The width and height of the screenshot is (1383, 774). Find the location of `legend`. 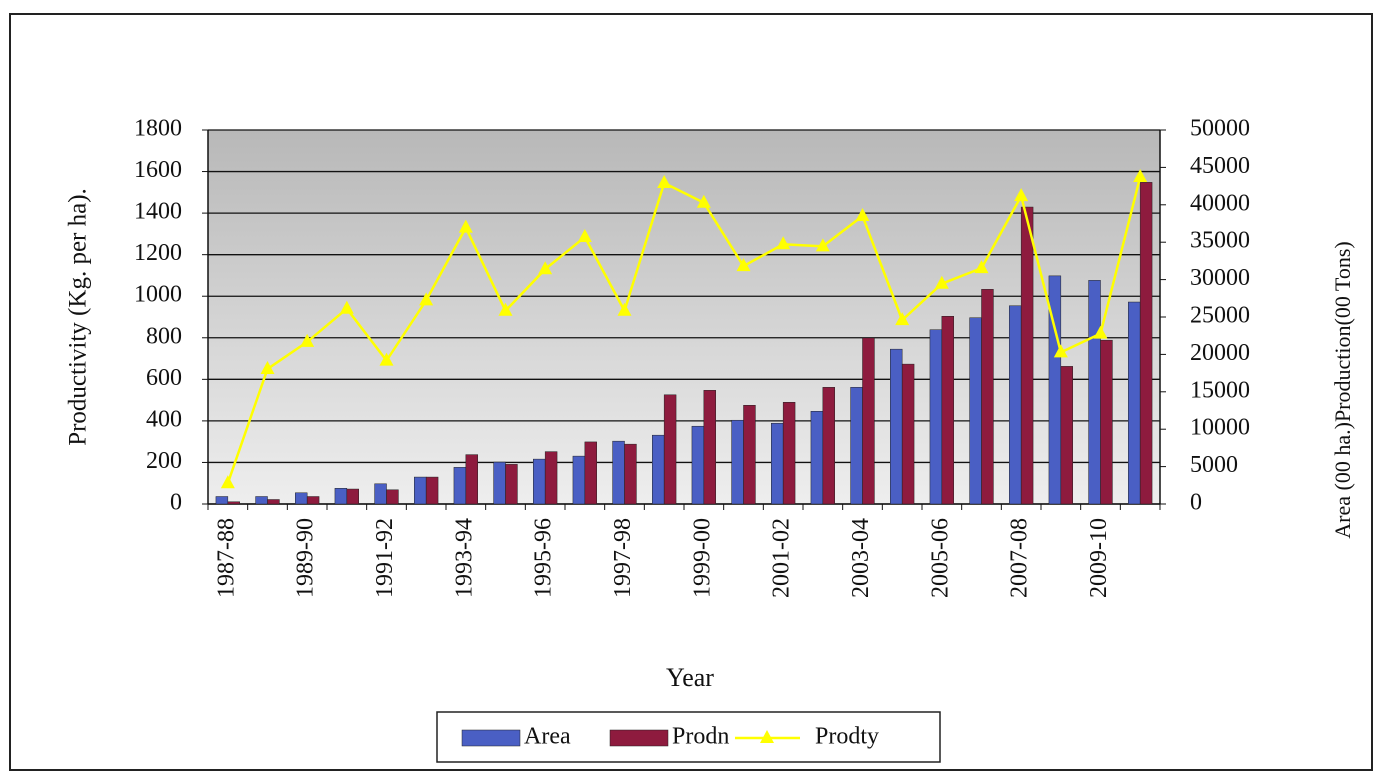

legend is located at coordinates (688, 737).